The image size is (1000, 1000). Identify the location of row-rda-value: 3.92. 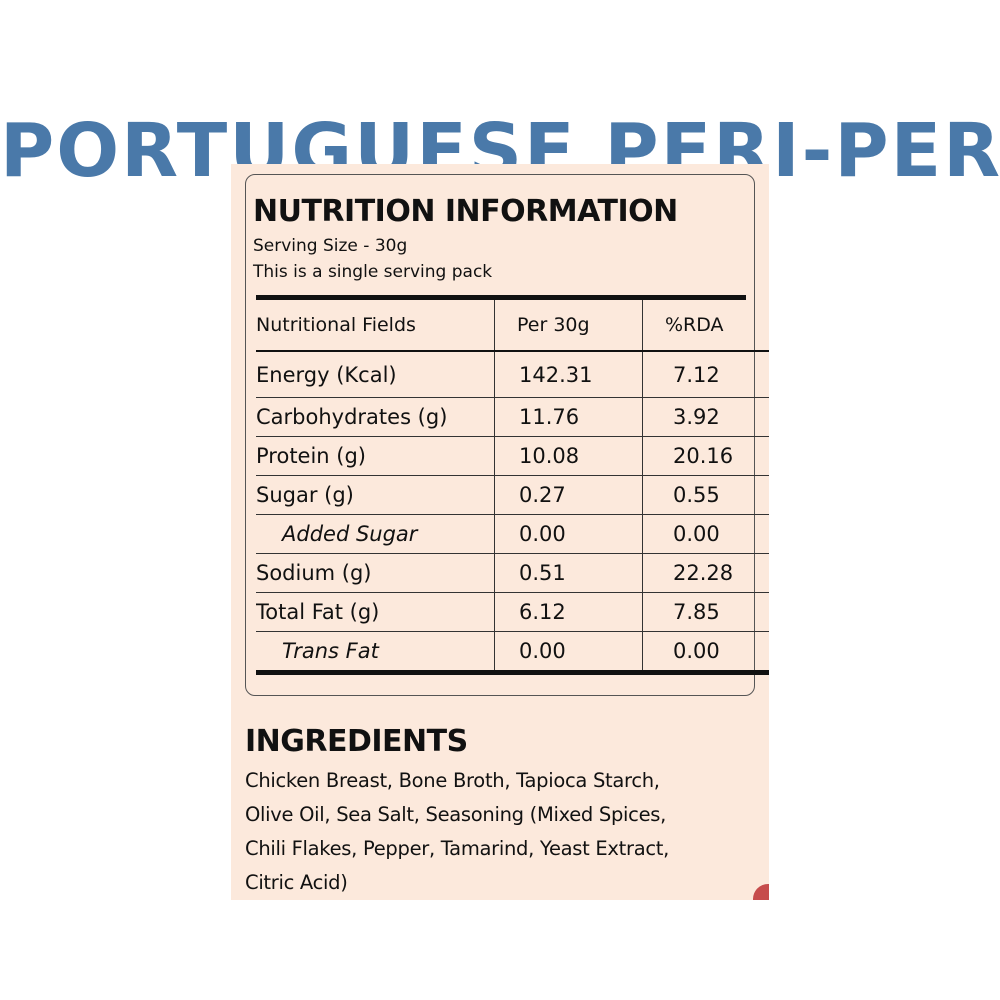
(705, 417).